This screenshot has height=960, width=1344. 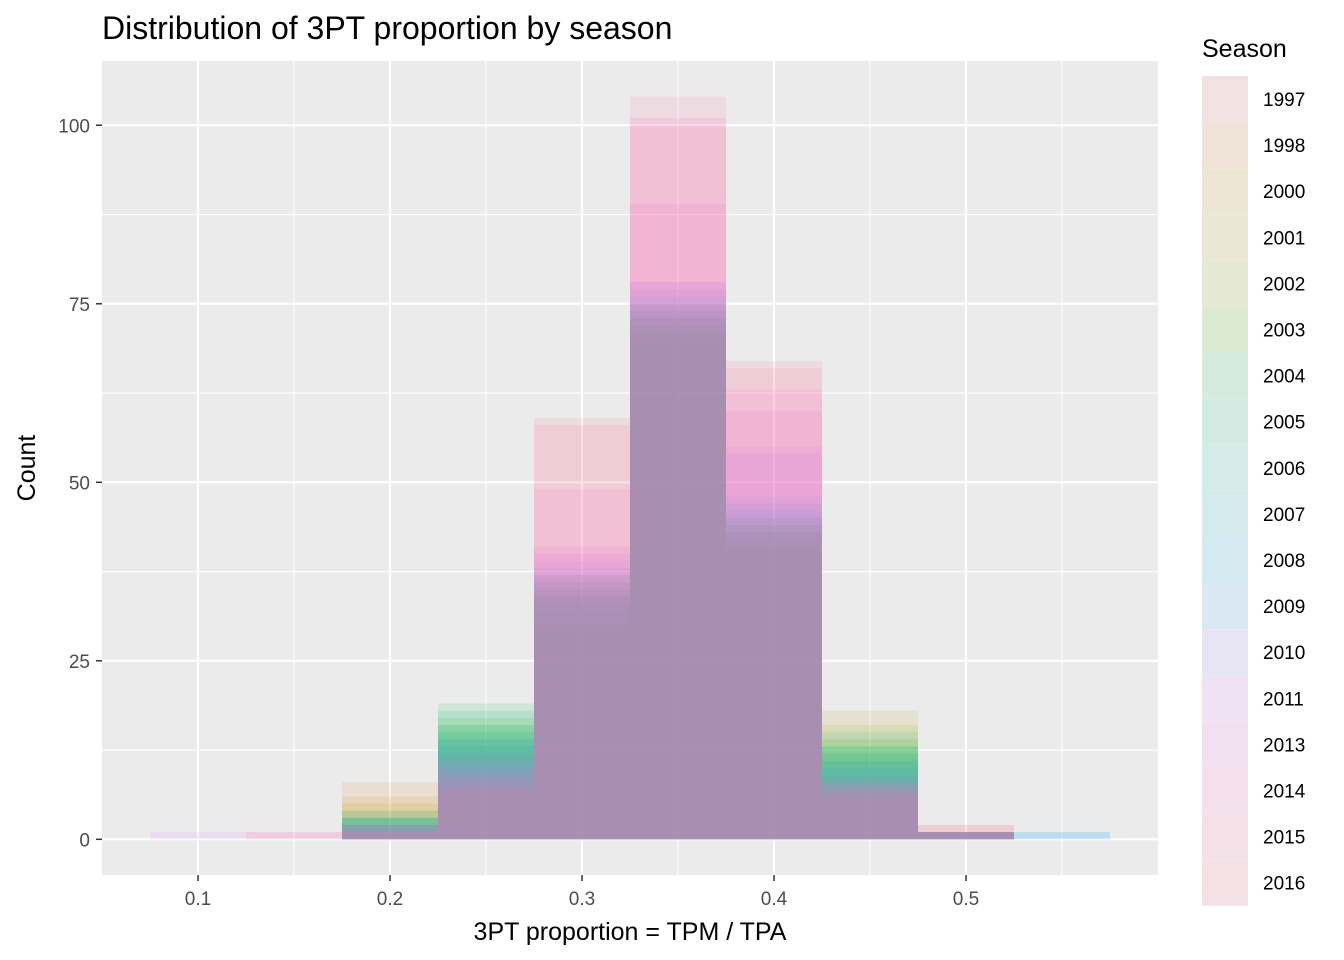 I want to click on bar-2011-0.10, so click(x=198, y=836).